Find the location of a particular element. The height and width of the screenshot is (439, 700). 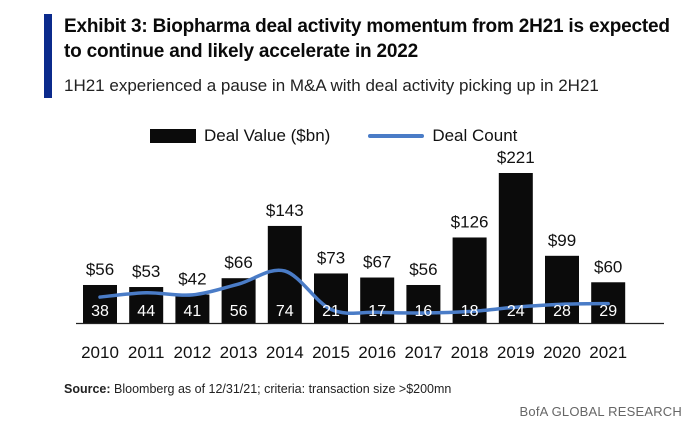

x-tick-label-2010: 2010 is located at coordinates (100, 352).